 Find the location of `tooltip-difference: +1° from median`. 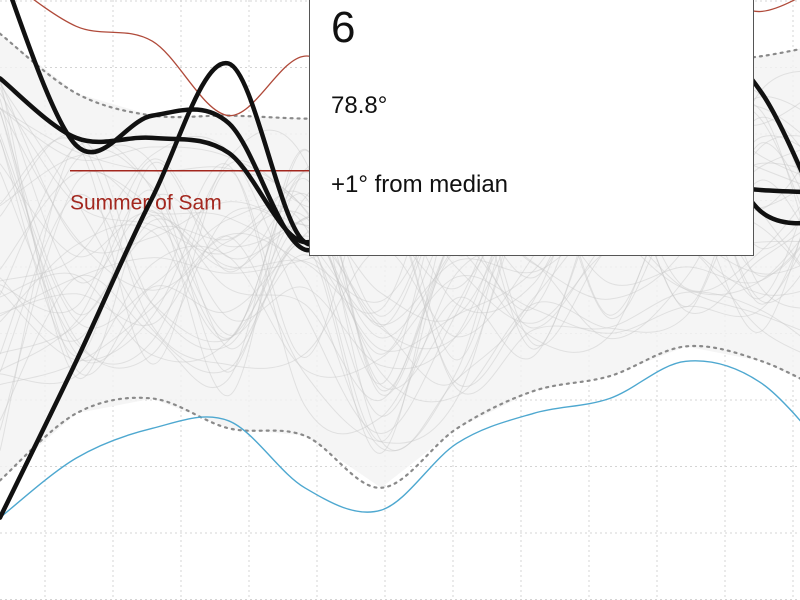

tooltip-difference: +1° from median is located at coordinates (420, 184).